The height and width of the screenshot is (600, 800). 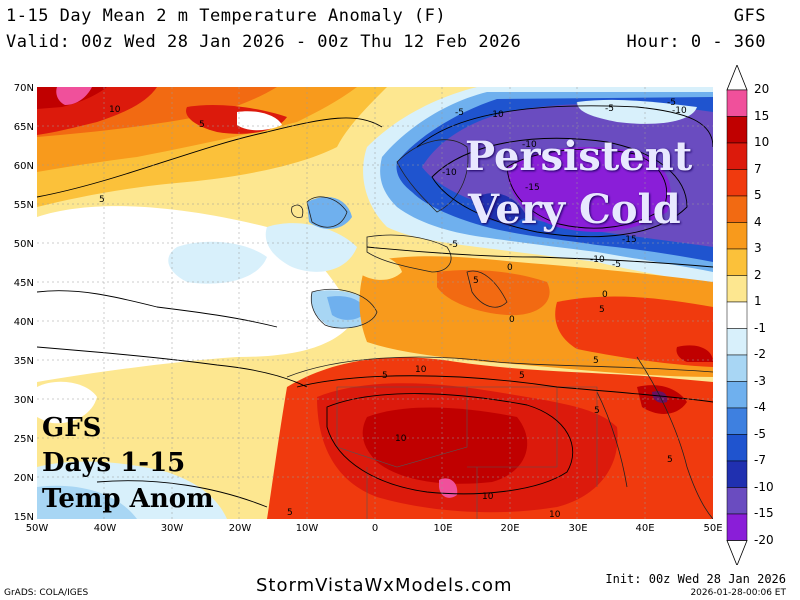 I want to click on warm-anatolia, so click(x=634, y=331).